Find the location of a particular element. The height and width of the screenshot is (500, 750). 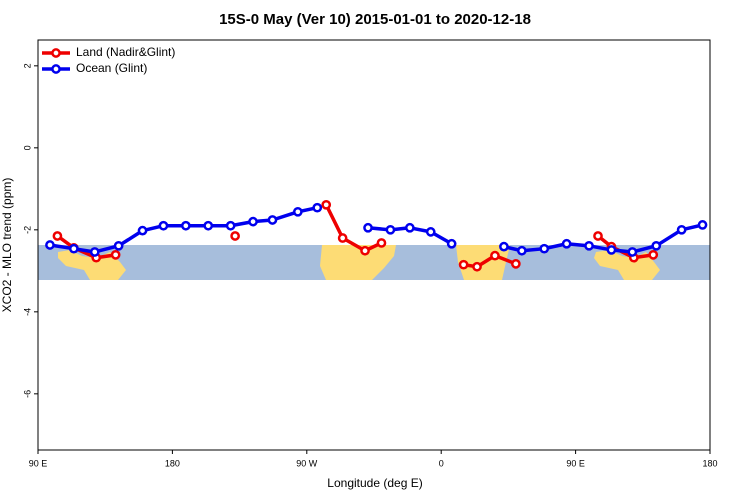

y-tick-label: 2 is located at coordinates (27, 65).